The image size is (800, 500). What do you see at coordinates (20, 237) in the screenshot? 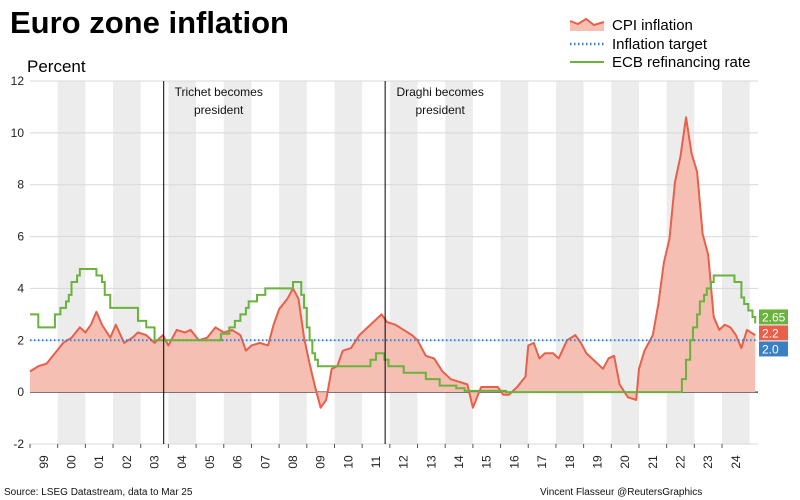
I see `y-tick-label: 6` at bounding box center [20, 237].